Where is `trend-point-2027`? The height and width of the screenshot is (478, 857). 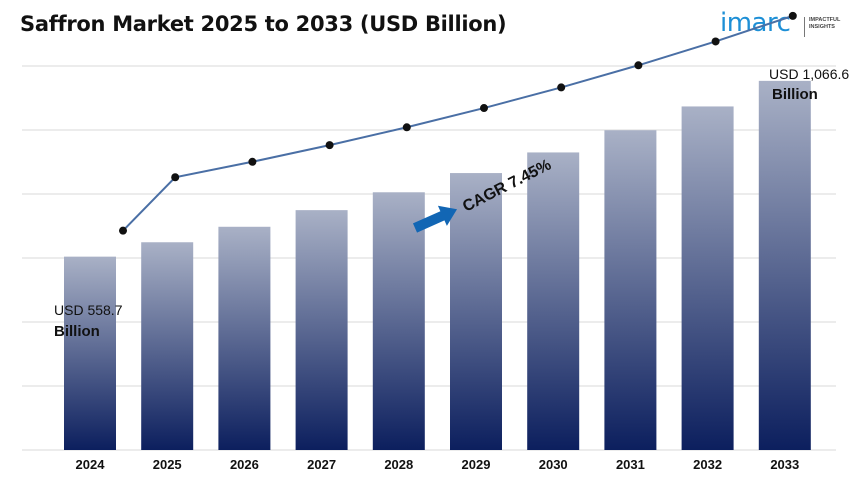 trend-point-2027 is located at coordinates (329, 145).